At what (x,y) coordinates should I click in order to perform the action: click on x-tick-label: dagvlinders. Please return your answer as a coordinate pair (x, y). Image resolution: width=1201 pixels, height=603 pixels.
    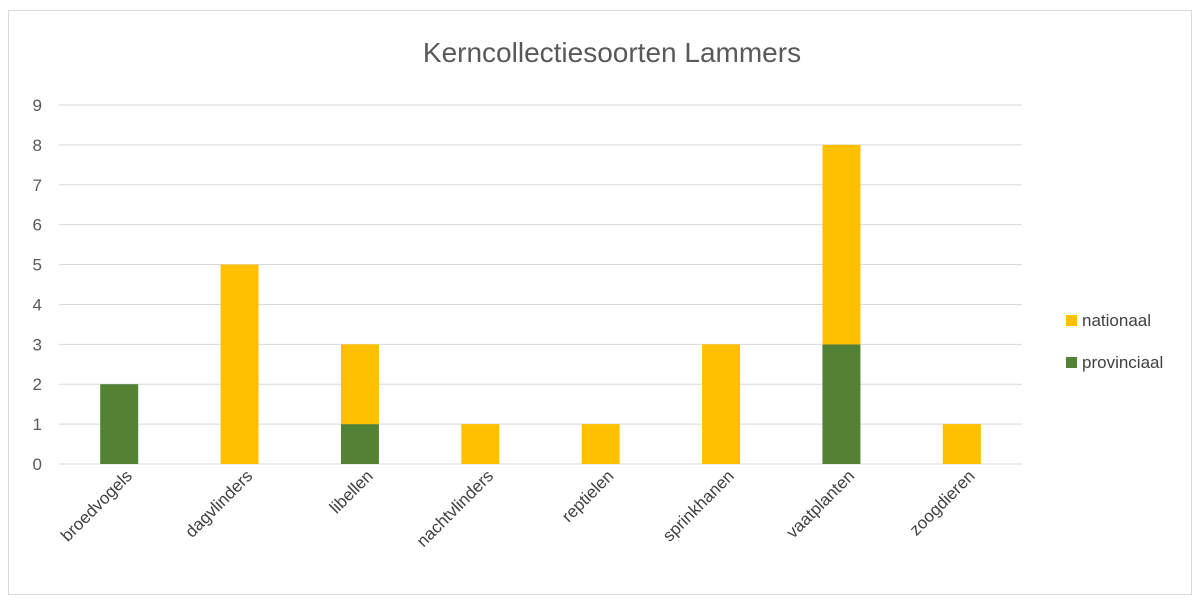
    Looking at the image, I should click on (218, 503).